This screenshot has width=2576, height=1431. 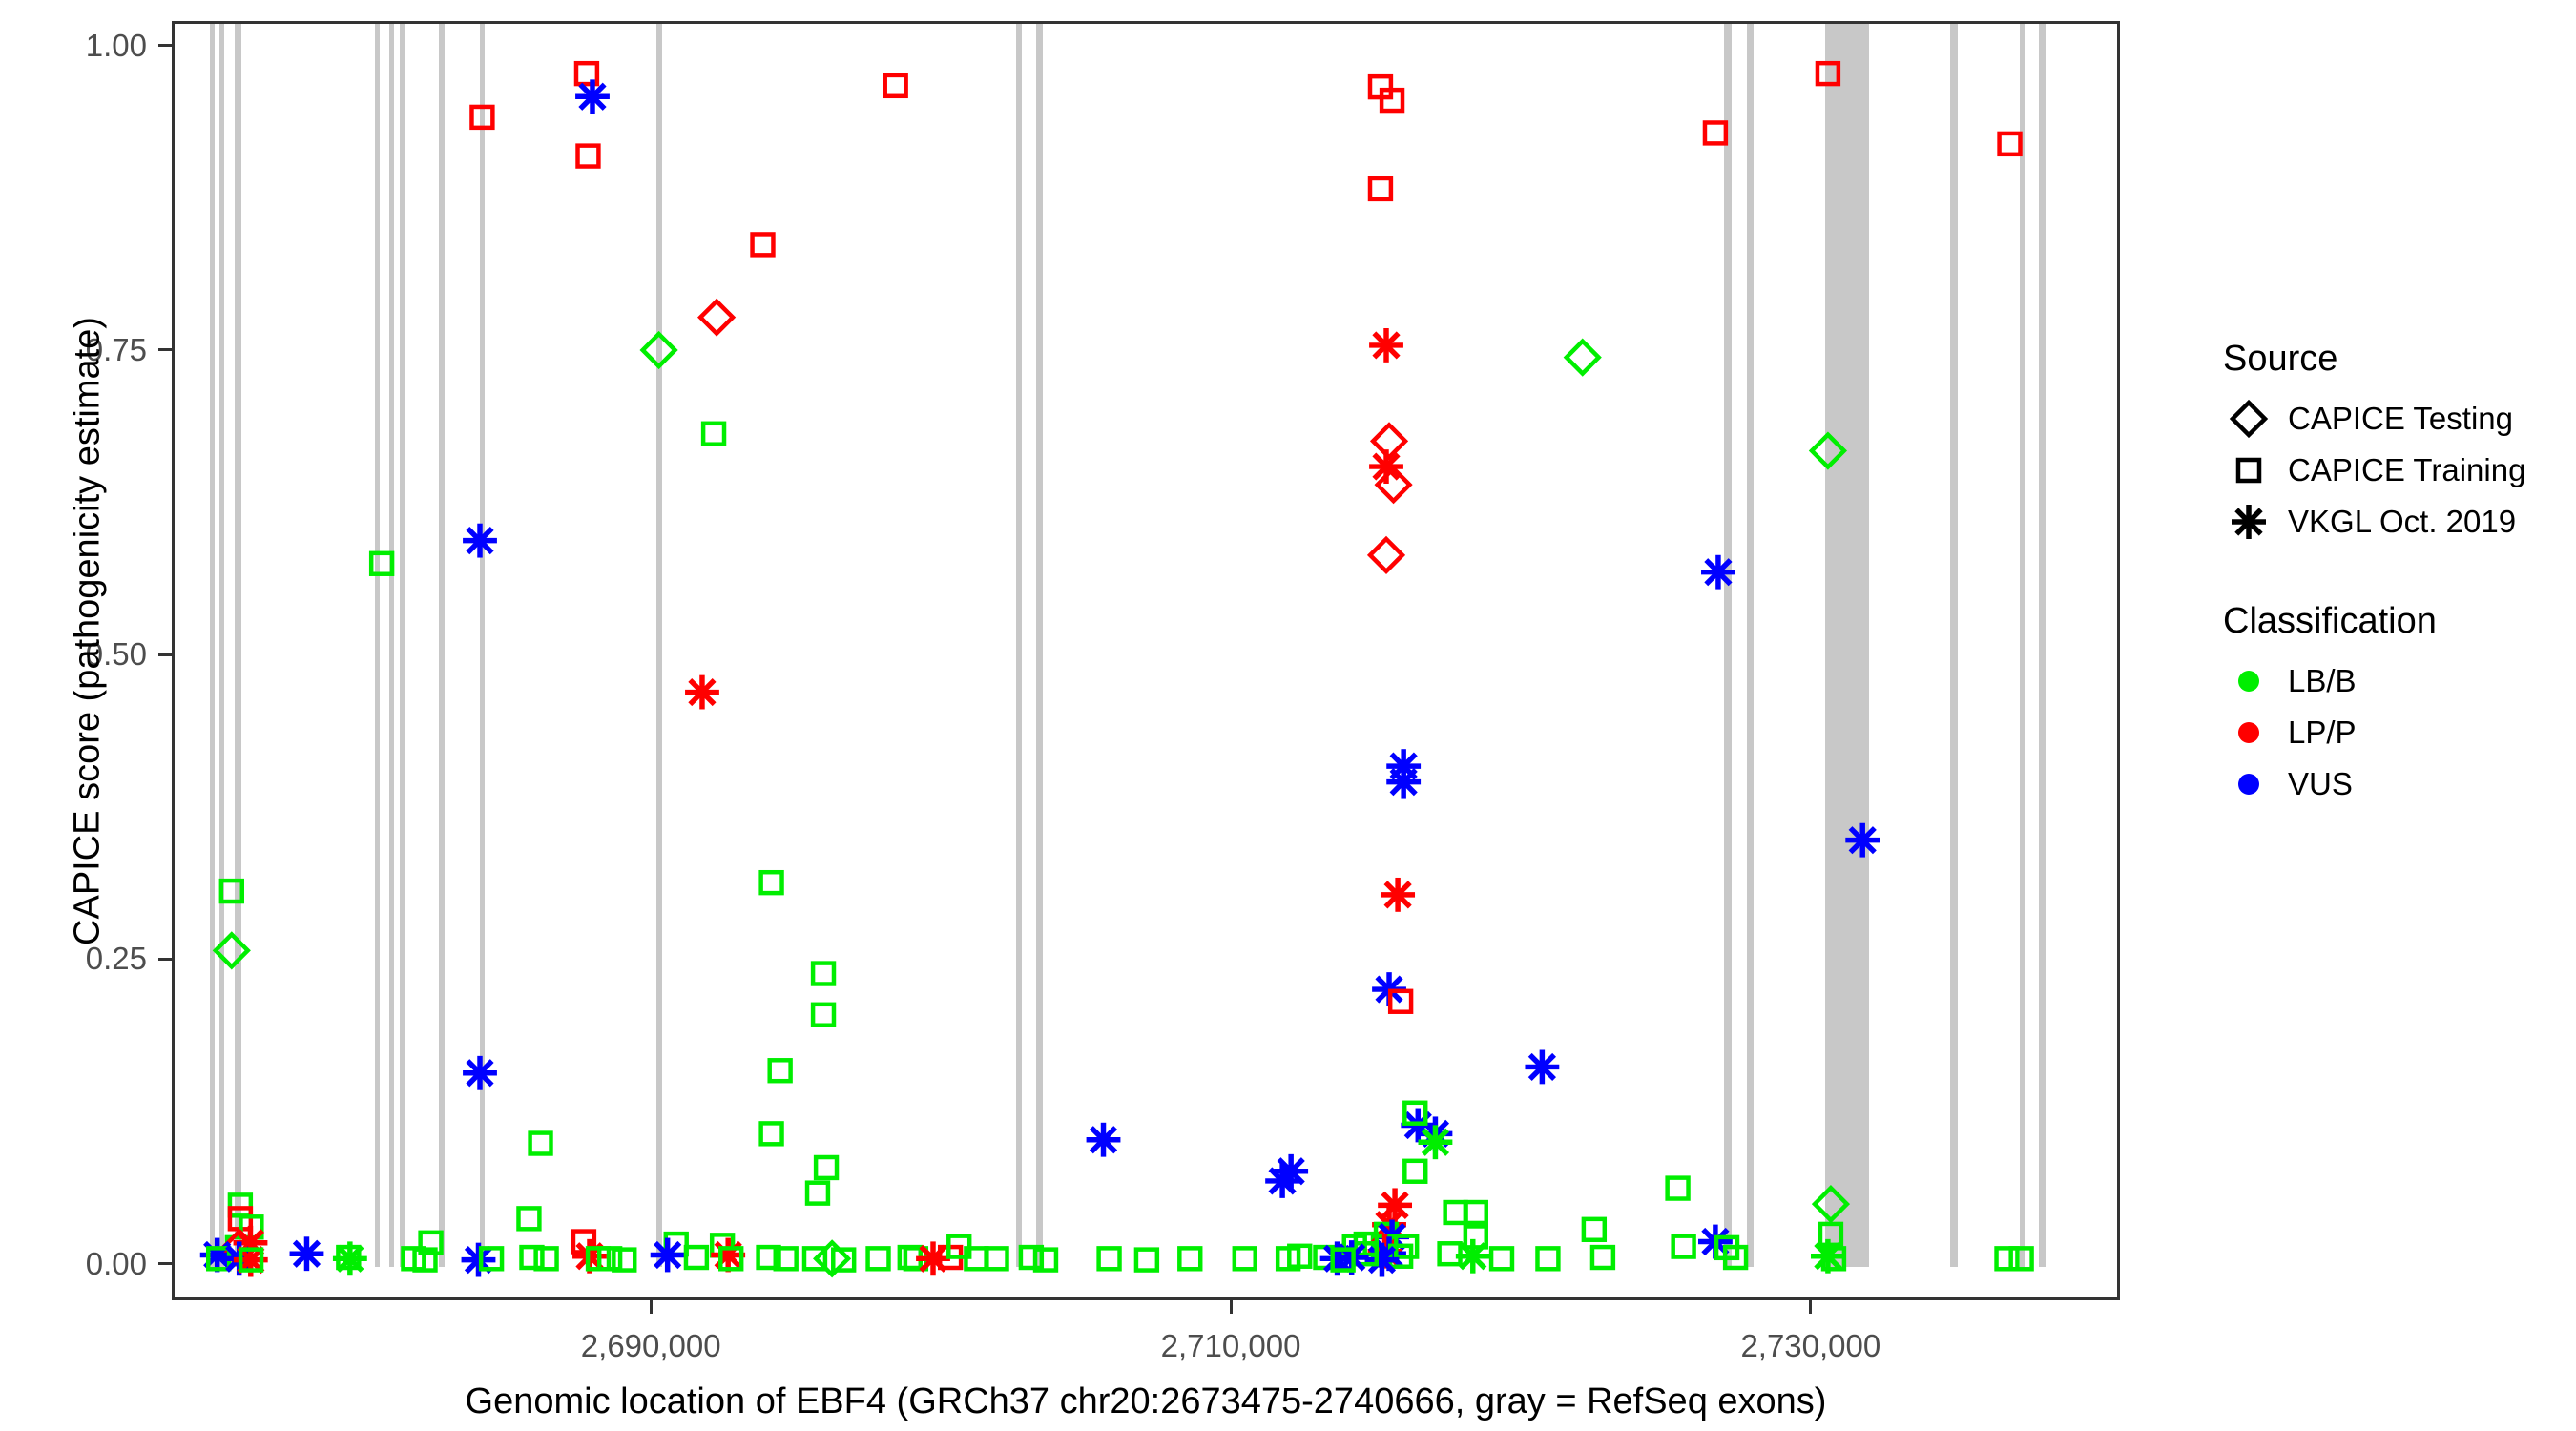 I want to click on legend-item-source: CAPICE Training, so click(x=2394, y=471).